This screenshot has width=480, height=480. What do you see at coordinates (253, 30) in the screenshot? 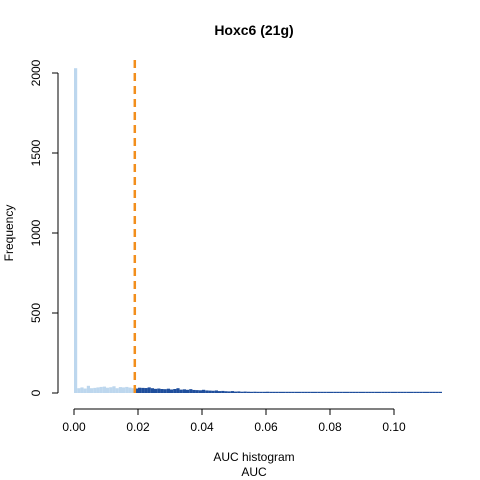
I see `chart-title: Hoxc6 (21g)` at bounding box center [253, 30].